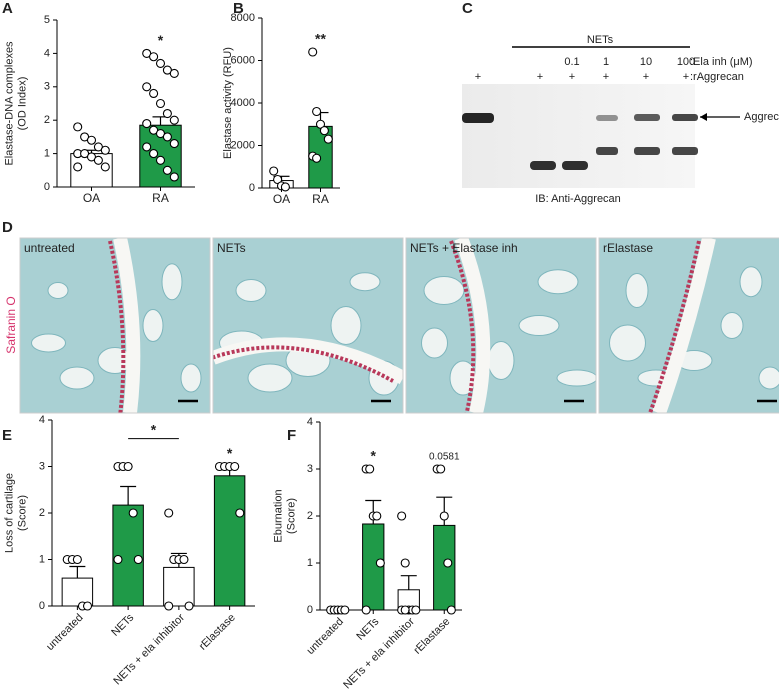 Image resolution: width=779 pixels, height=699 pixels. Describe the element at coordinates (228, 103) in the screenshot. I see `y-axis-label-line: Elastase activity (RFU)` at that location.